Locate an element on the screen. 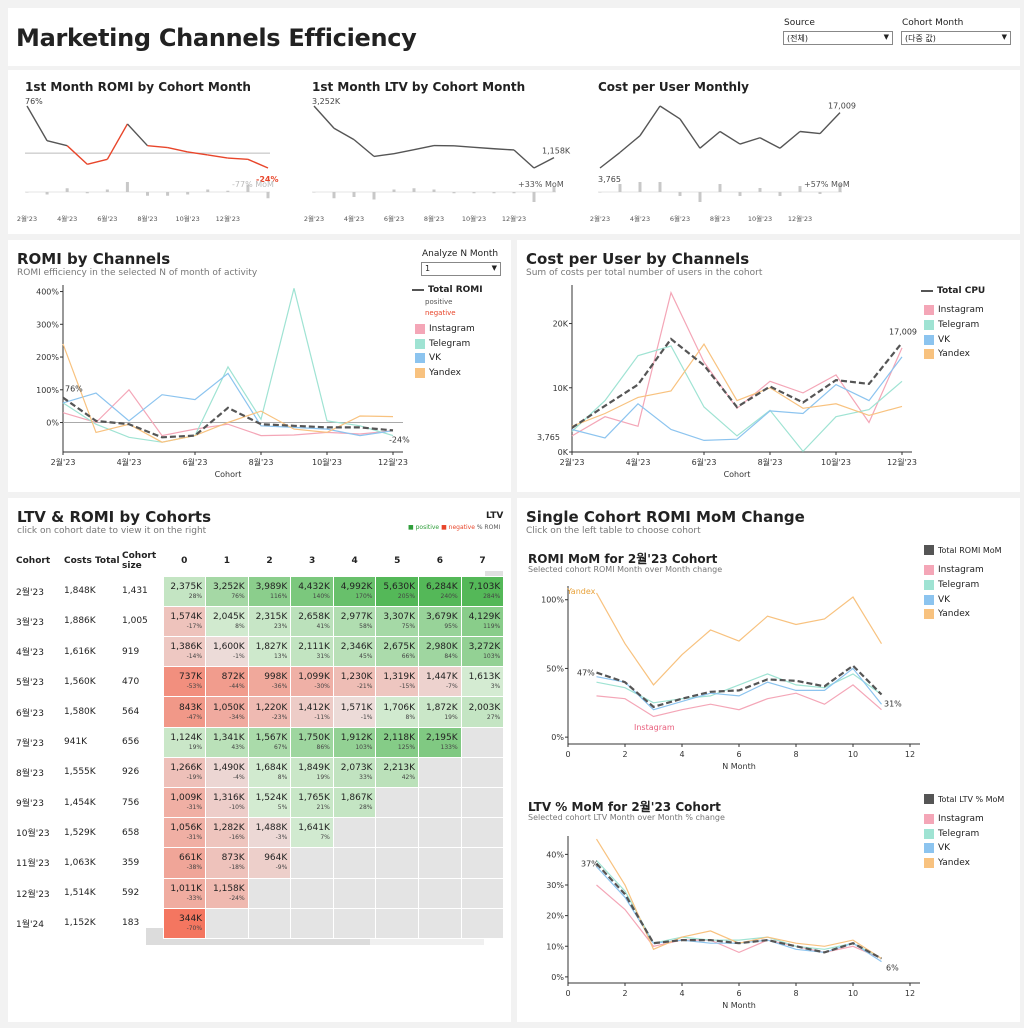 This screenshot has width=1024, height=1028. source-filter-select: (전체) ▼ is located at coordinates (838, 38).